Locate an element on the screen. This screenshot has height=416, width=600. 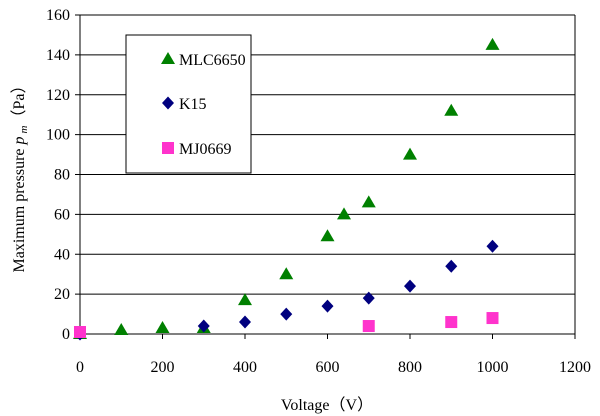
y-axis-ticks: 0 20 40 60 80 100 120 140 160 is located at coordinates (63, 175).